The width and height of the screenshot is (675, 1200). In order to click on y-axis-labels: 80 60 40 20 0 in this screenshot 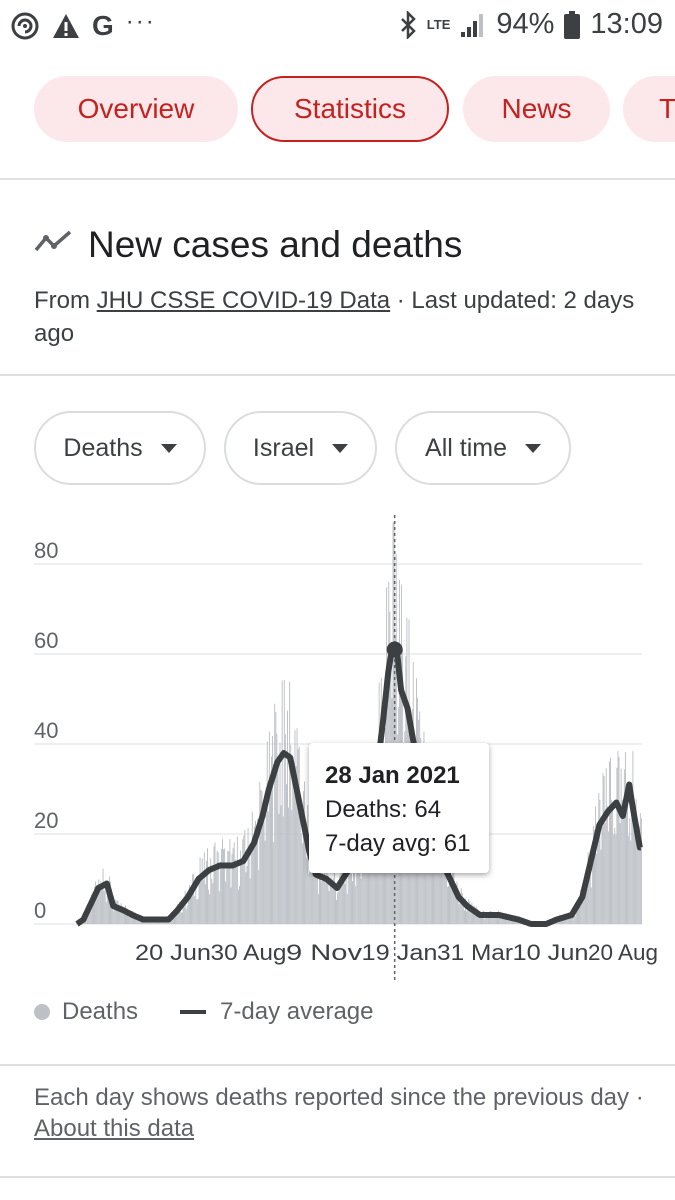, I will do `click(46, 730)`.